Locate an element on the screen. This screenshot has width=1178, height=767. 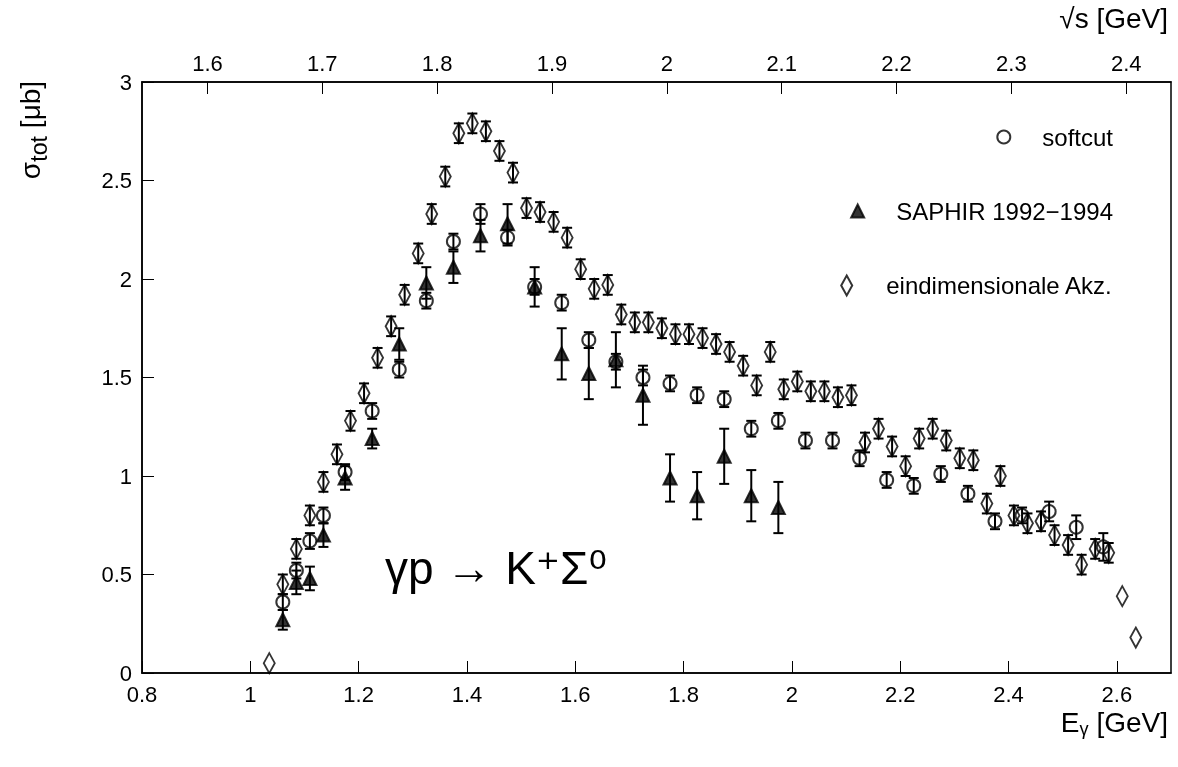
x-tick-label: 2.6 is located at coordinates (1117, 694).